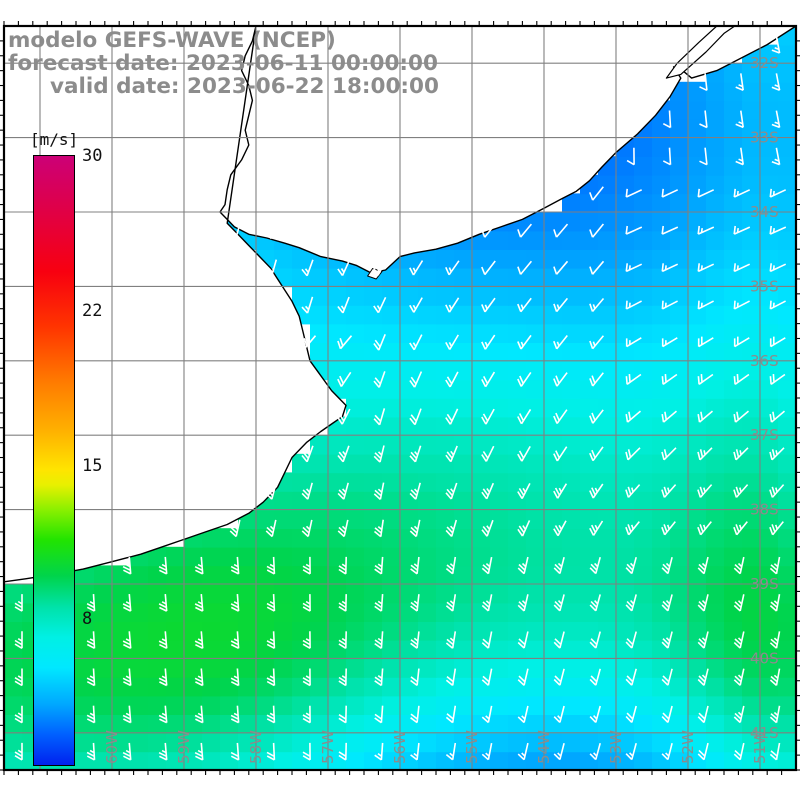 Image resolution: width=800 pixels, height=800 pixels. I want to click on longitude-label-54W: 54W, so click(544, 747).